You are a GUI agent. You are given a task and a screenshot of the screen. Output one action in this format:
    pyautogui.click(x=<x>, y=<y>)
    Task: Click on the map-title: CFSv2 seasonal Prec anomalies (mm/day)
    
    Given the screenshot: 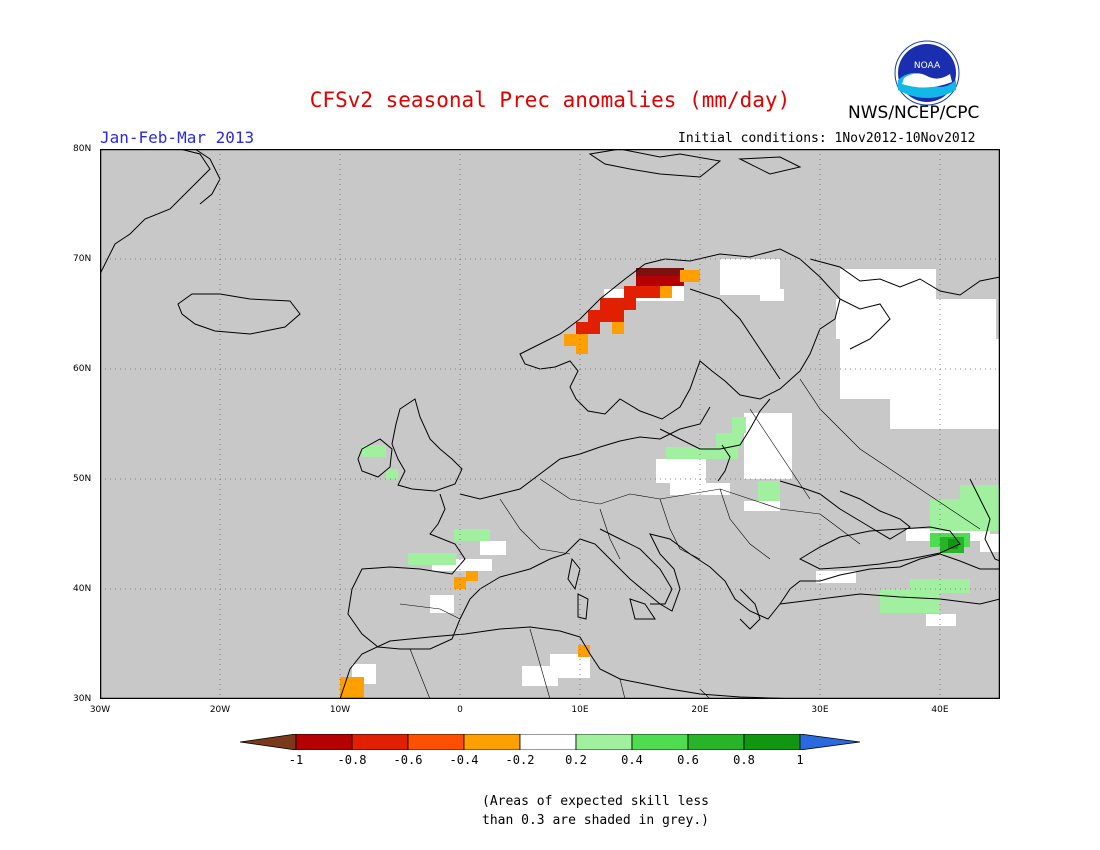 What is the action you would take?
    pyautogui.click(x=550, y=100)
    